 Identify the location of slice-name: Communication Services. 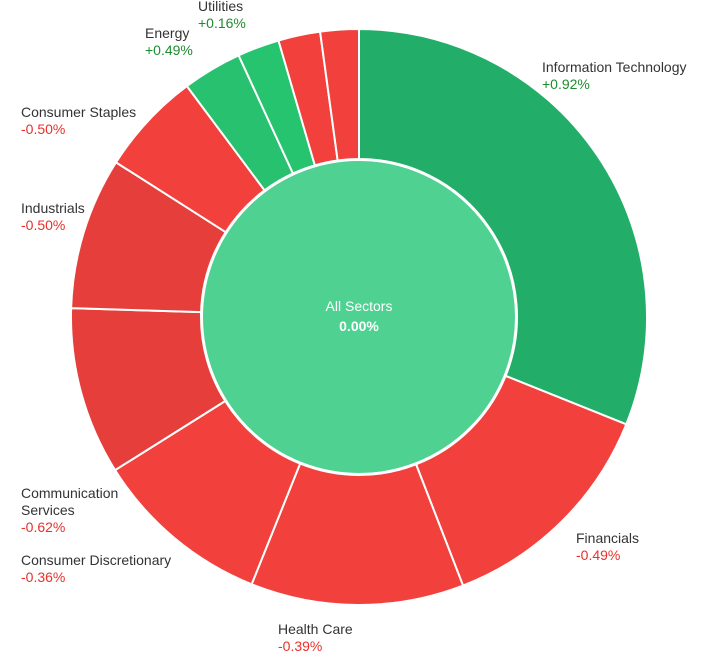
(70, 501).